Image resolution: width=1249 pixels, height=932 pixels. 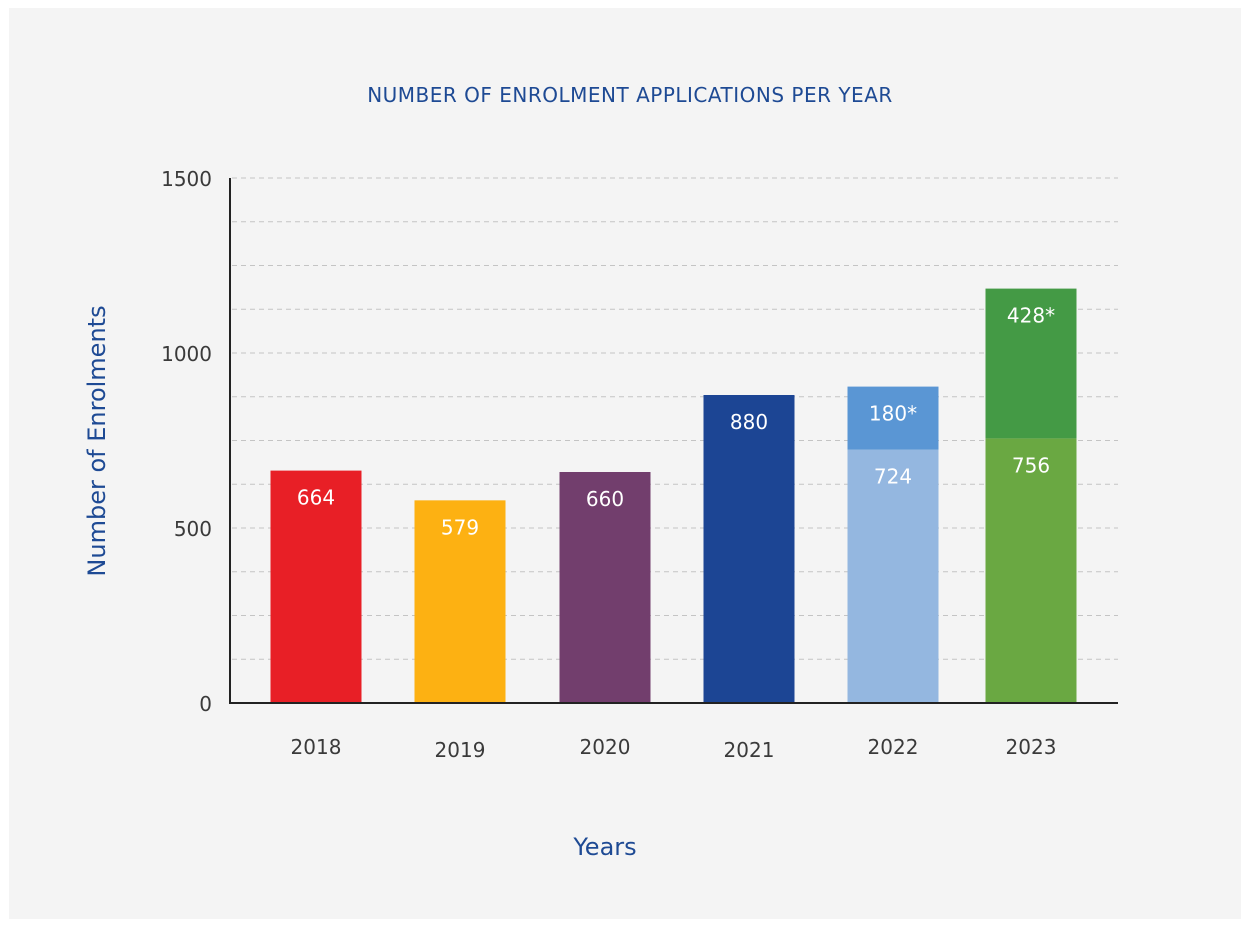 What do you see at coordinates (749, 750) in the screenshot?
I see `x-tick-label: 2021` at bounding box center [749, 750].